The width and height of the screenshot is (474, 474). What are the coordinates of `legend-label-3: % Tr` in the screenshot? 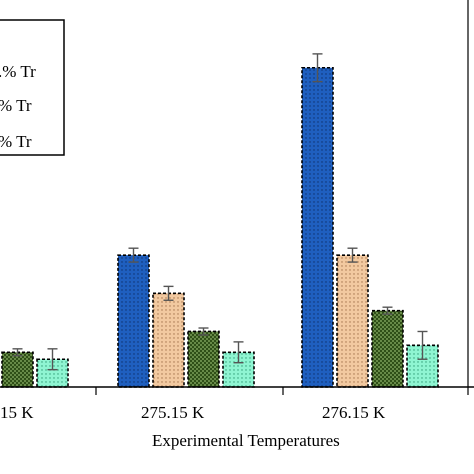 It's located at (16, 141).